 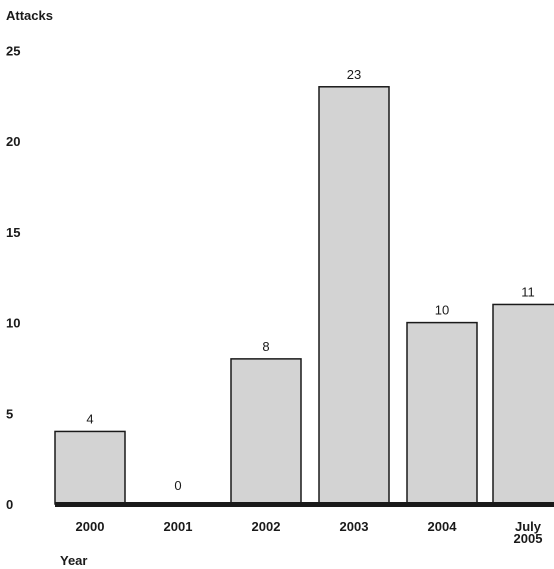 I want to click on y-tick-label: 25, so click(x=13, y=51).